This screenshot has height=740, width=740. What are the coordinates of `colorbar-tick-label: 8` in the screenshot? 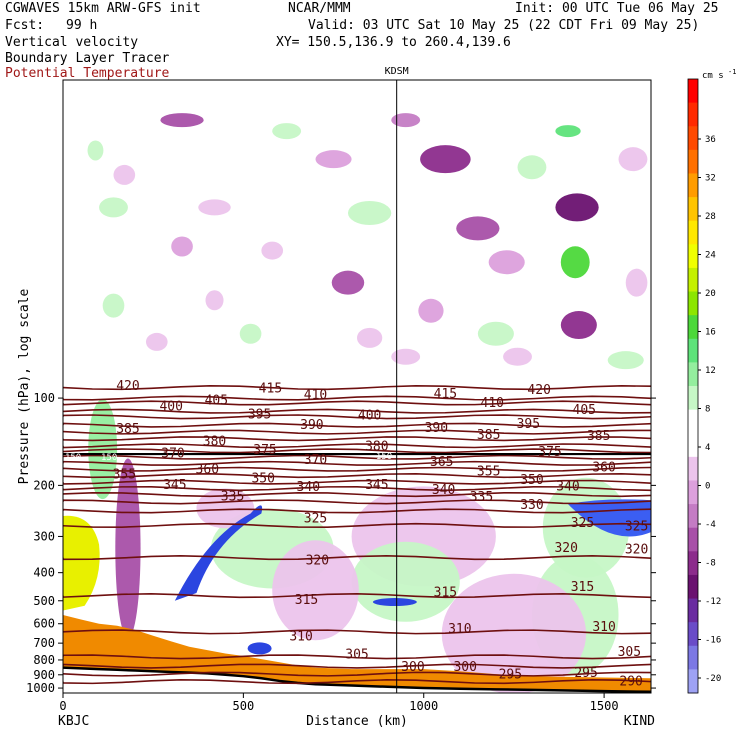 It's located at (707, 410).